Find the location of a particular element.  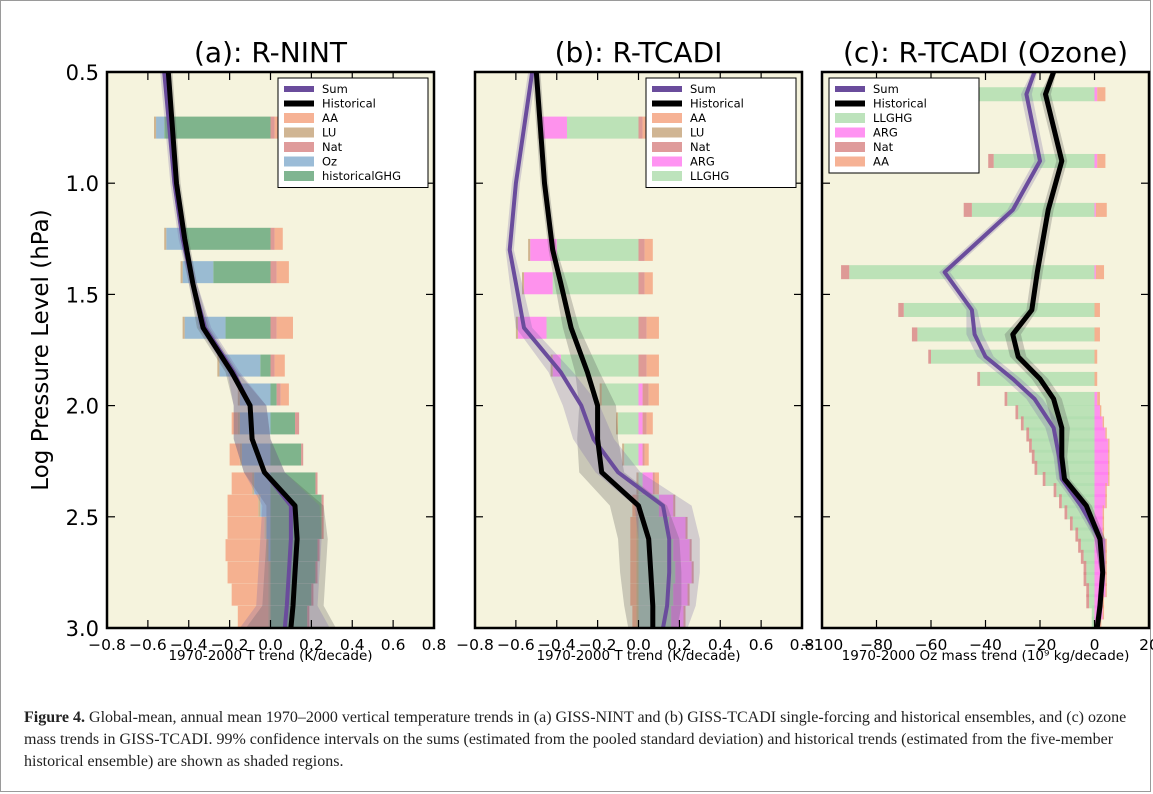

x-tick-label: 20 is located at coordinates (1146, 645).